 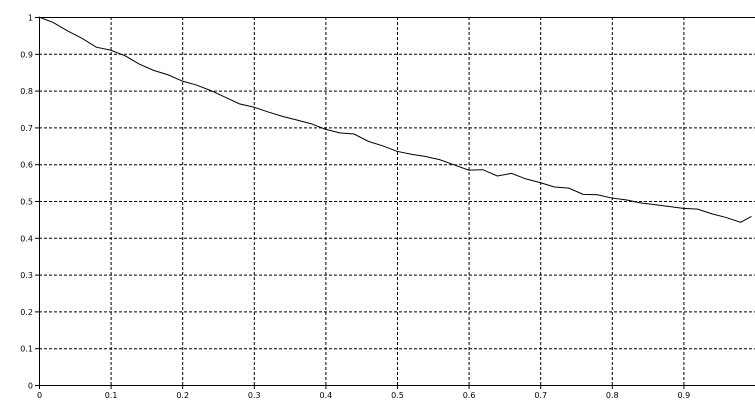 I want to click on y-tick-label: 1, so click(x=30, y=18).